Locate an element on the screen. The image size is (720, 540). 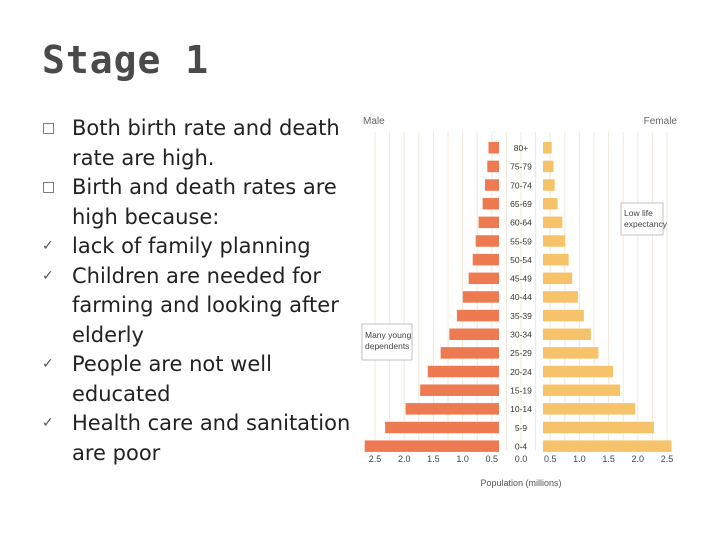
age-label: 75-79 is located at coordinates (521, 167).